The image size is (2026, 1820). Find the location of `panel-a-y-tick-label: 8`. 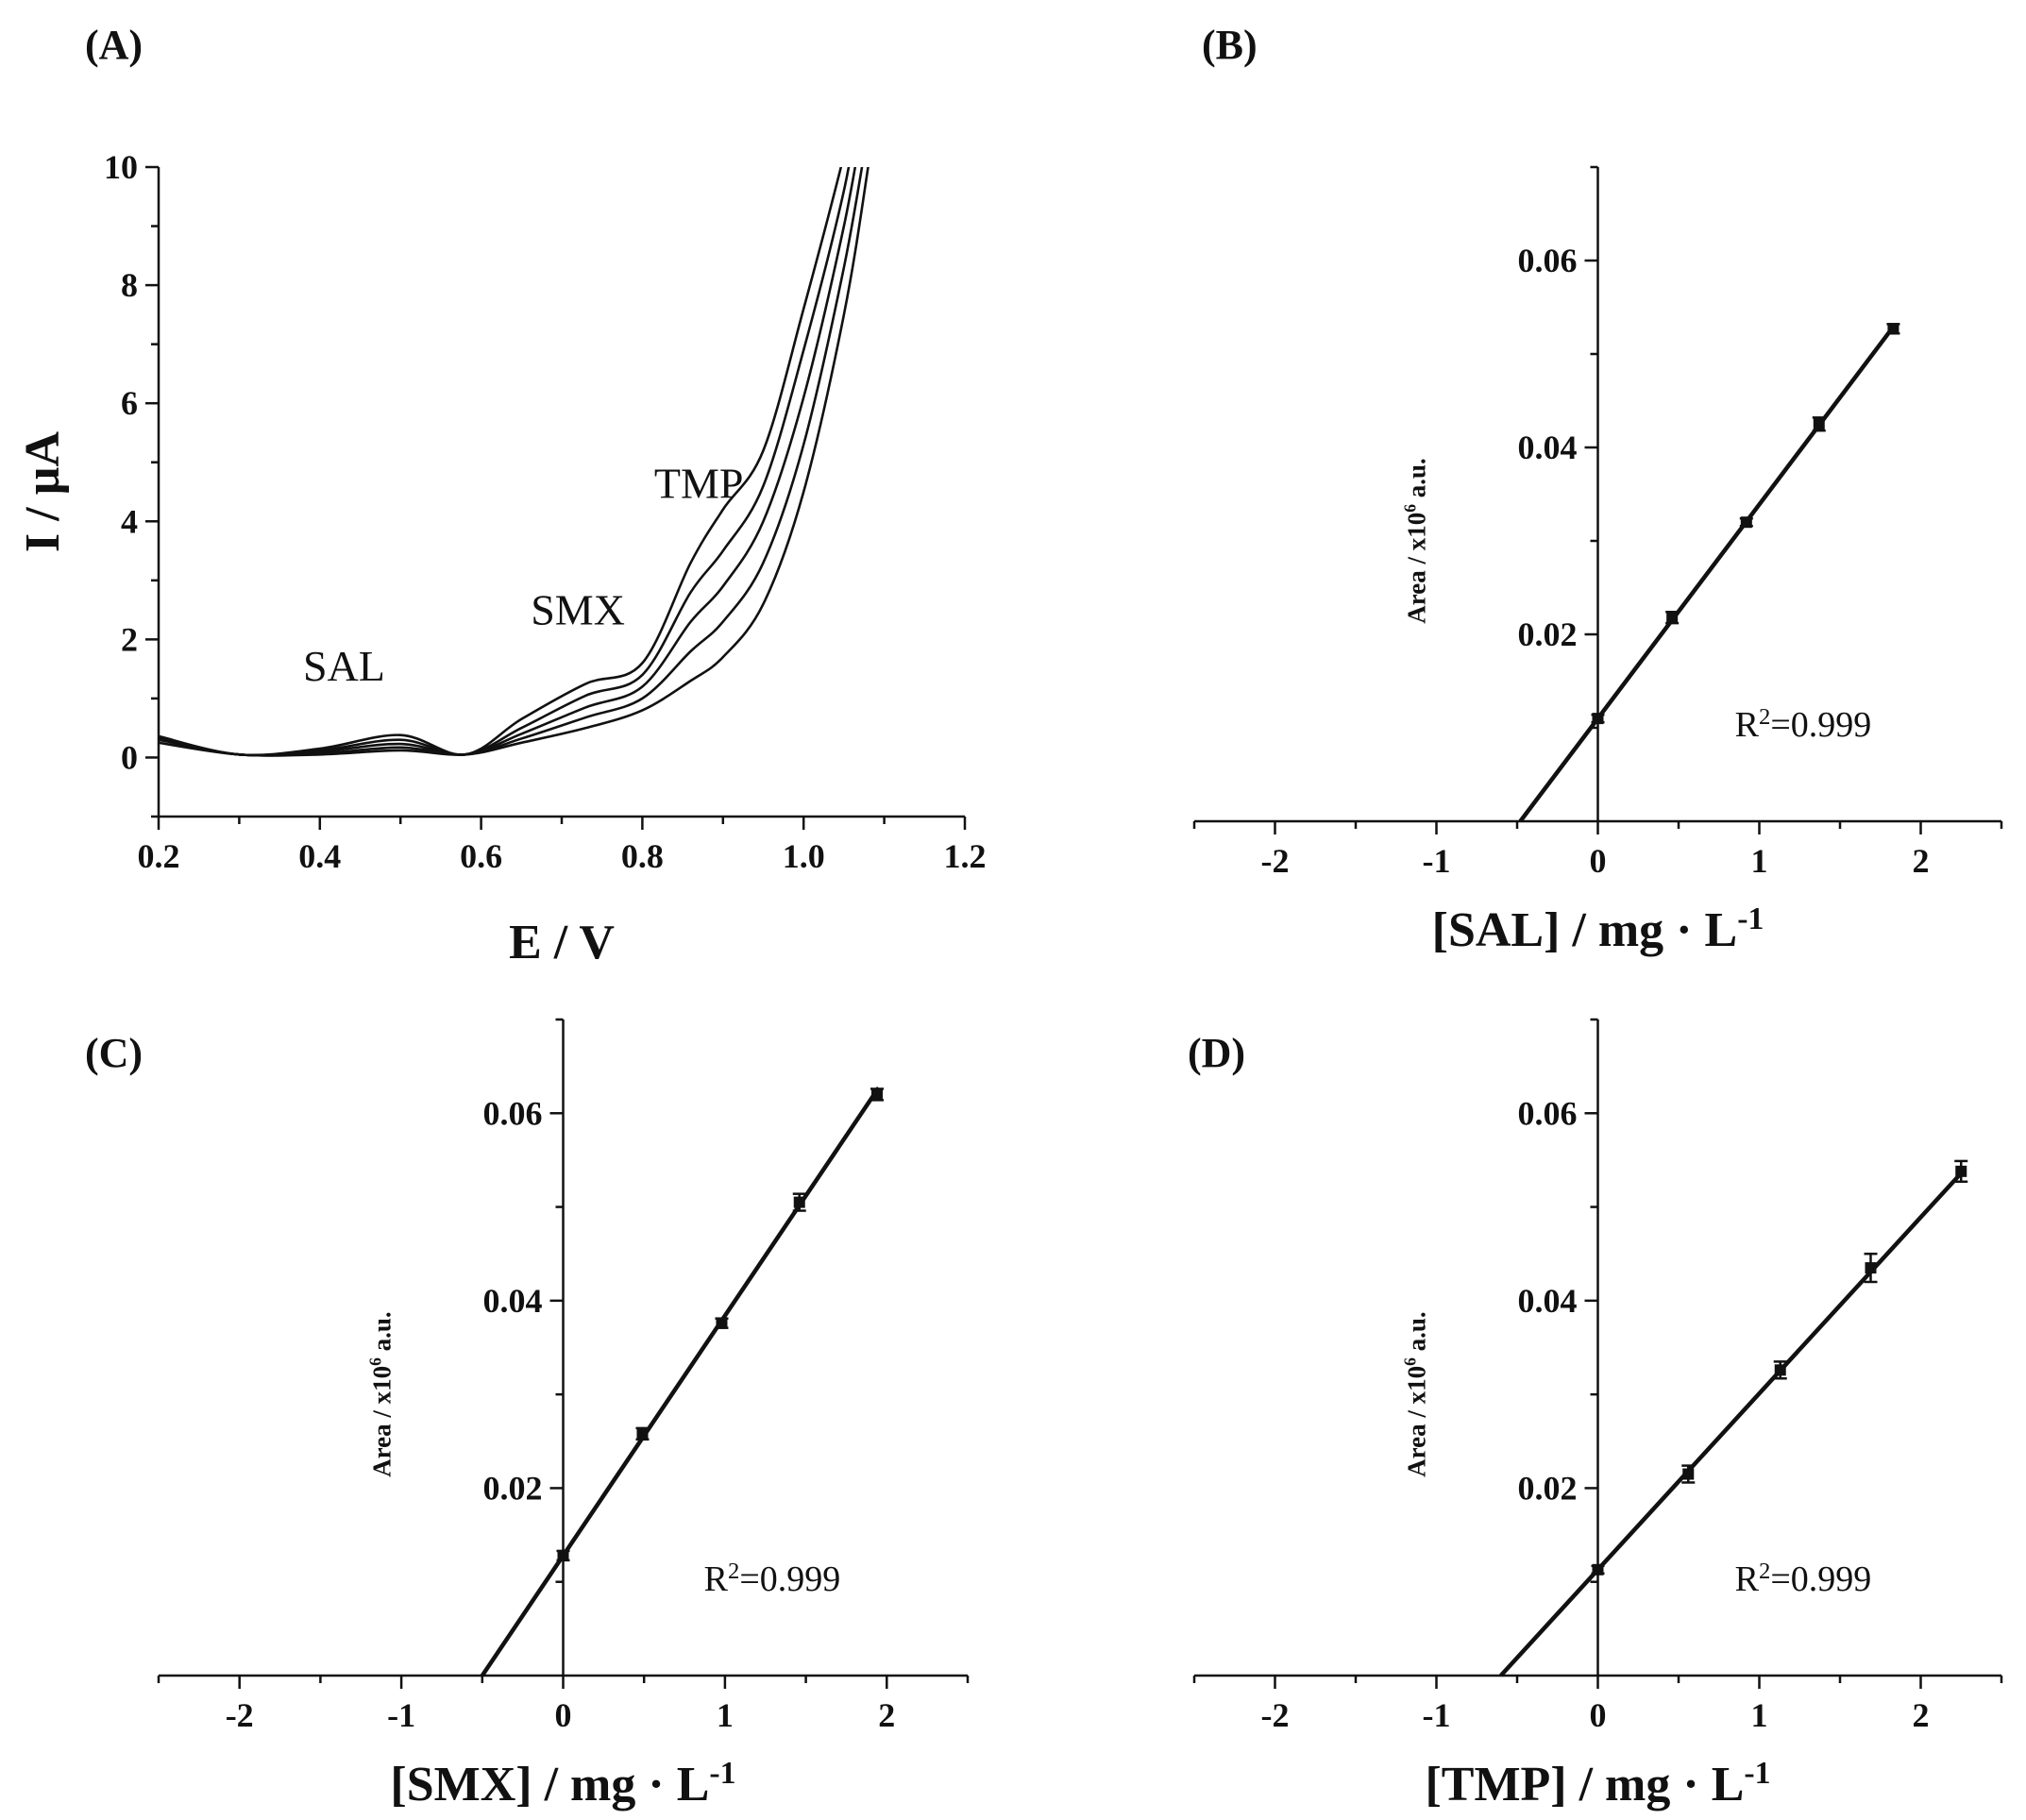

panel-a-y-tick-label: 8 is located at coordinates (129, 285).